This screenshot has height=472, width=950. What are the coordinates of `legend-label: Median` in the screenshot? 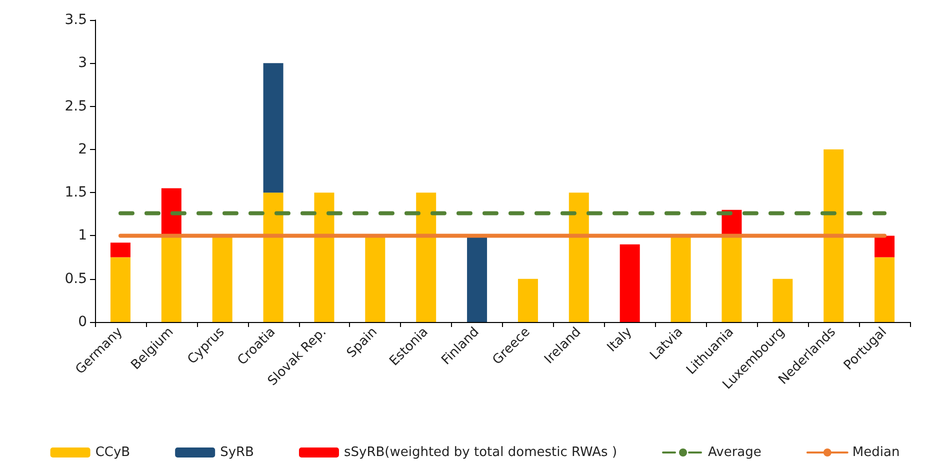 It's located at (876, 452).